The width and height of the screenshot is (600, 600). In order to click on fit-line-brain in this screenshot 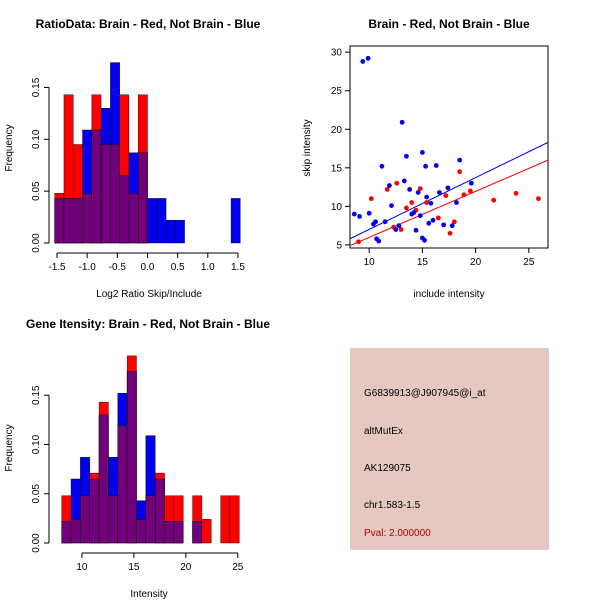, I will do `click(449, 203)`.